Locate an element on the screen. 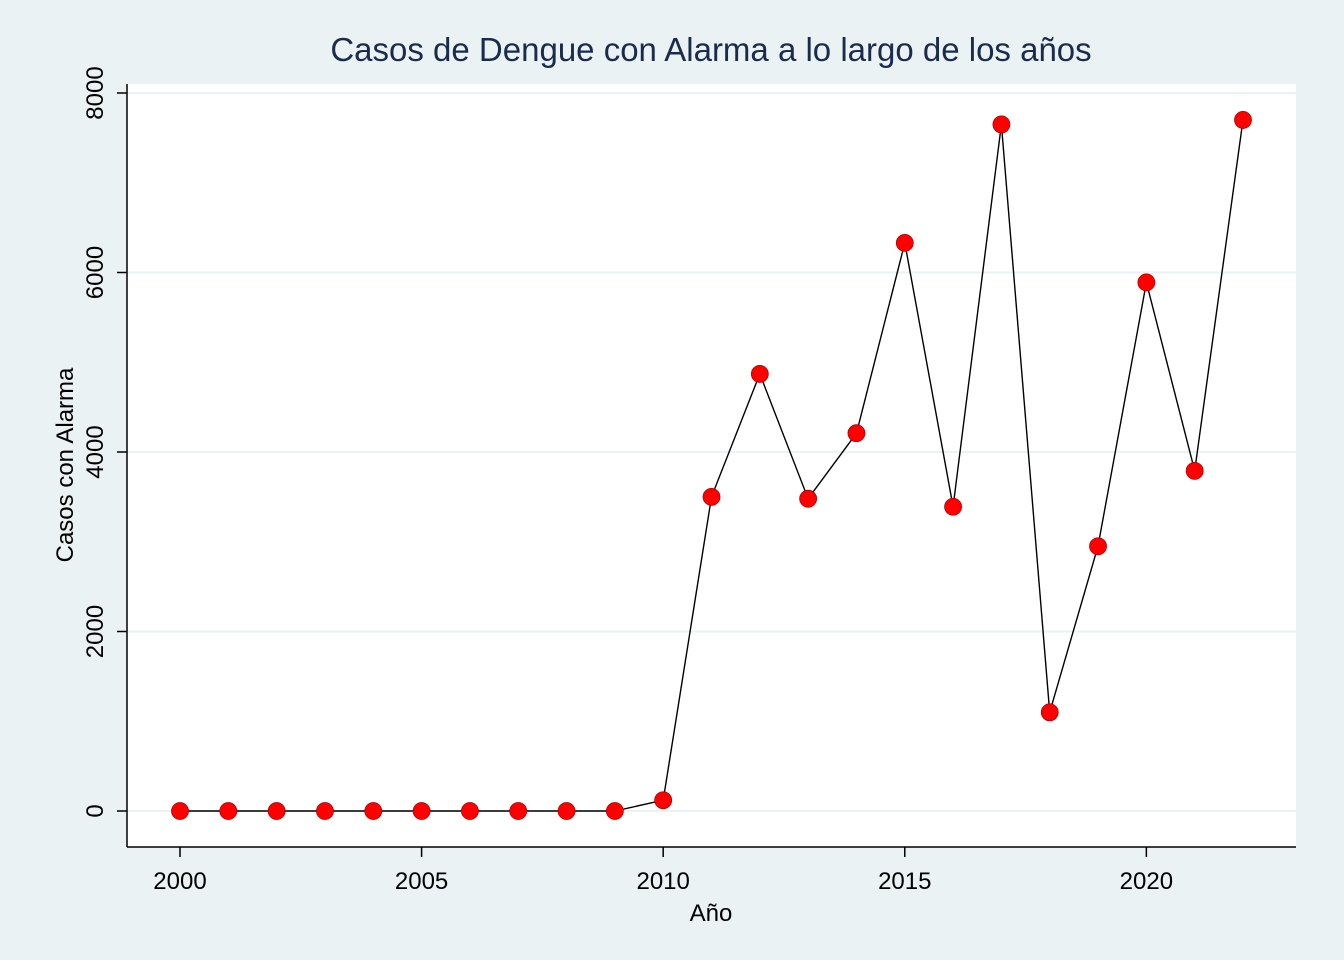 This screenshot has width=1344, height=960. x-tick-label-2020: 2020 is located at coordinates (1146, 881).